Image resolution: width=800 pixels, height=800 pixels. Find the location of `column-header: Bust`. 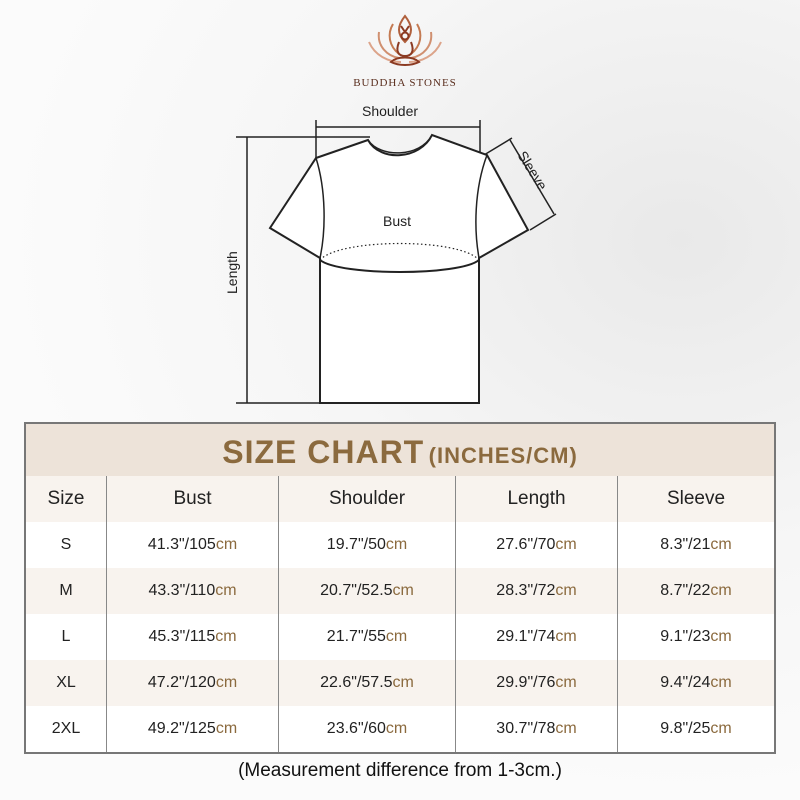

column-header: Bust is located at coordinates (192, 499).